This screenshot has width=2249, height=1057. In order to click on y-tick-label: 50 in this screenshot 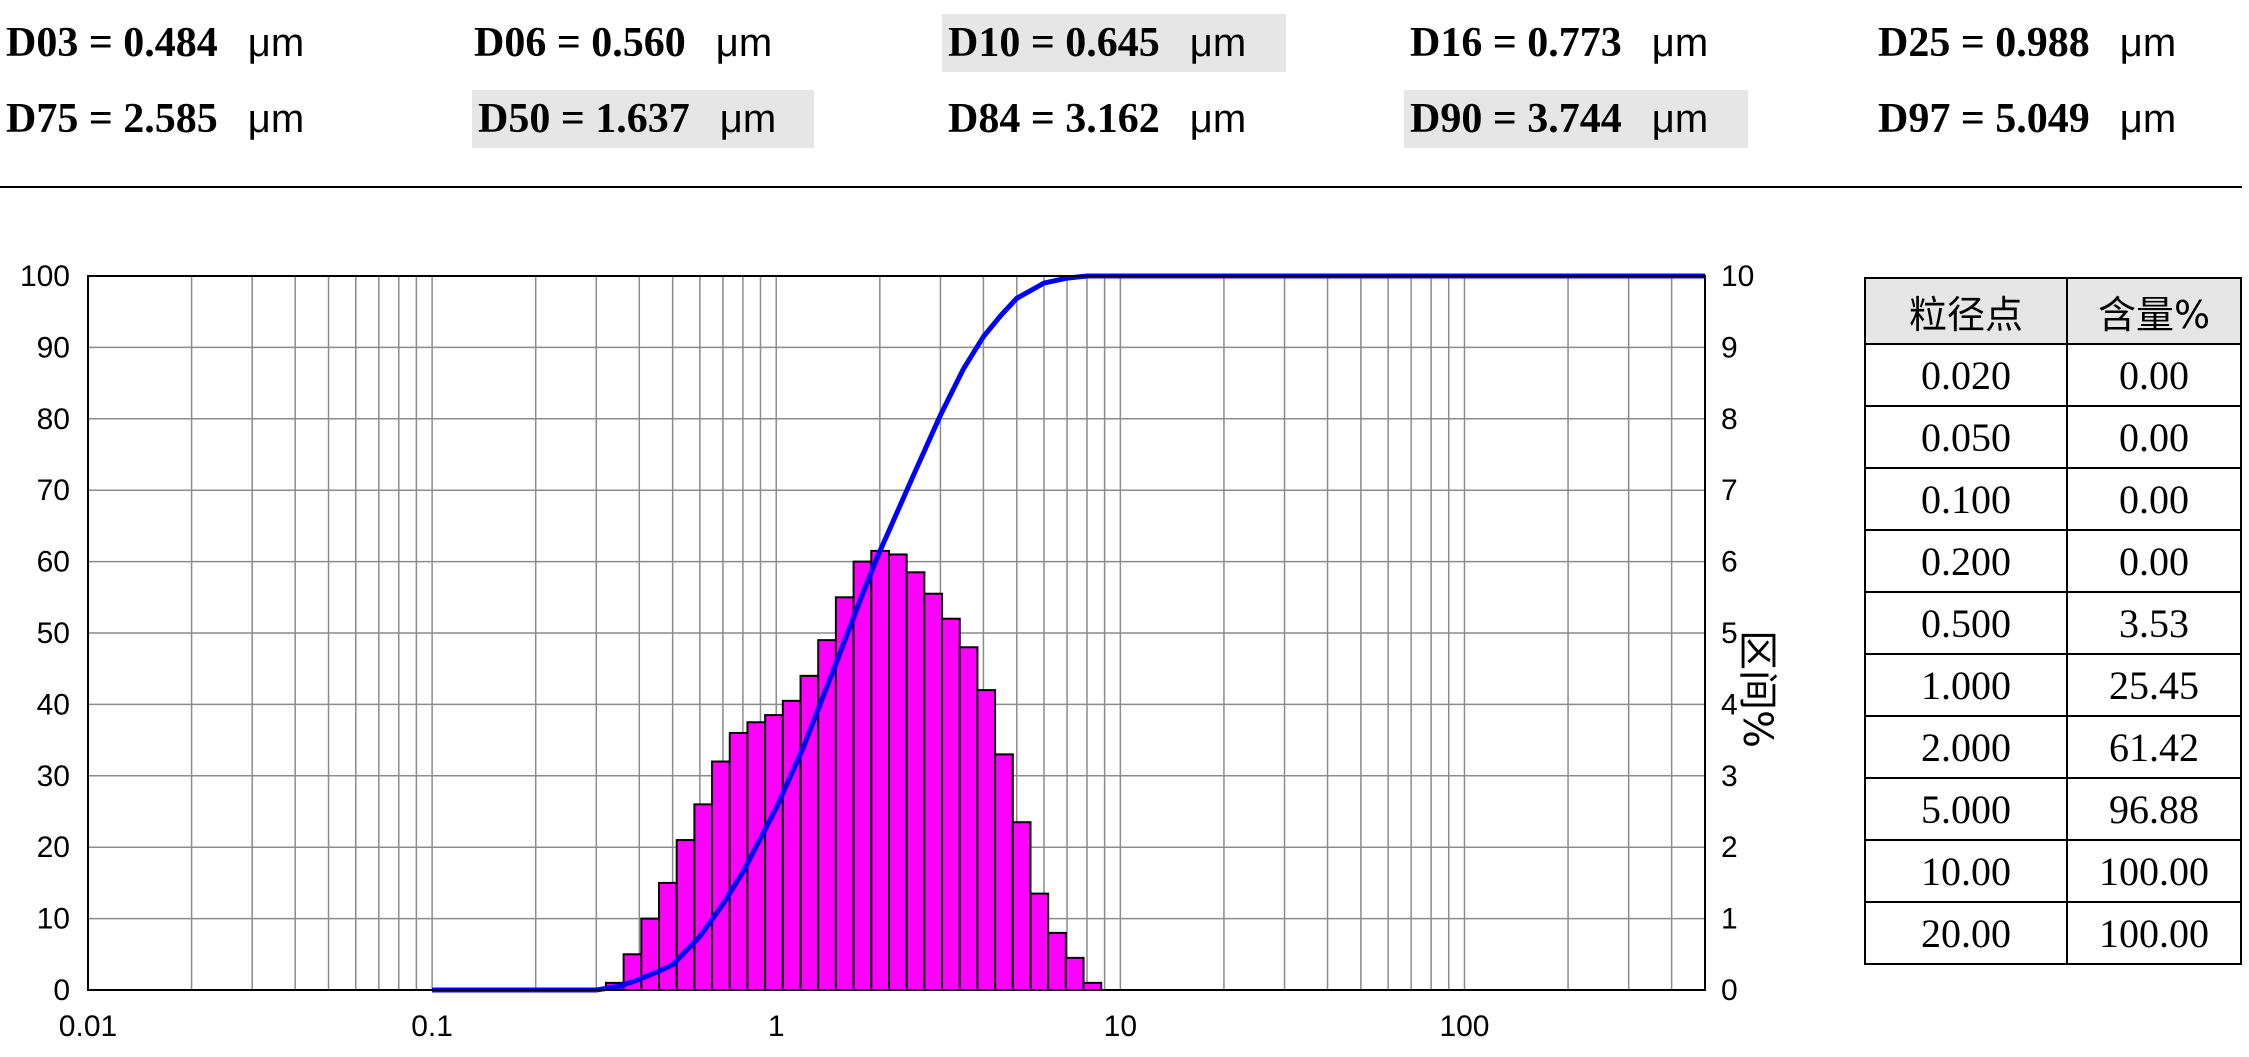, I will do `click(53, 633)`.